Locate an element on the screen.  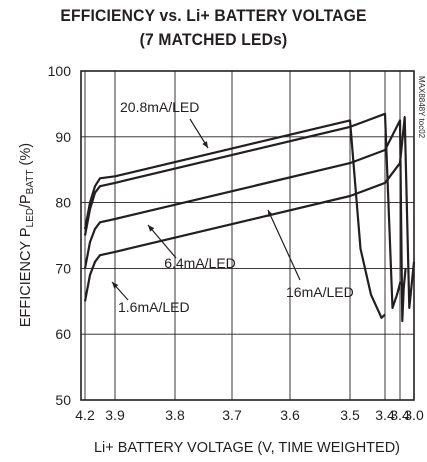
y-tick-label: 80 is located at coordinates (63, 203).